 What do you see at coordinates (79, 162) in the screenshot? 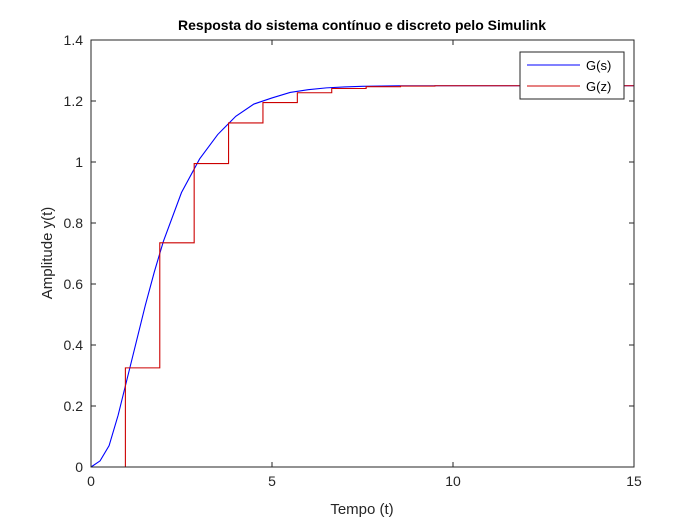
I see `y-tick-label: 1` at bounding box center [79, 162].